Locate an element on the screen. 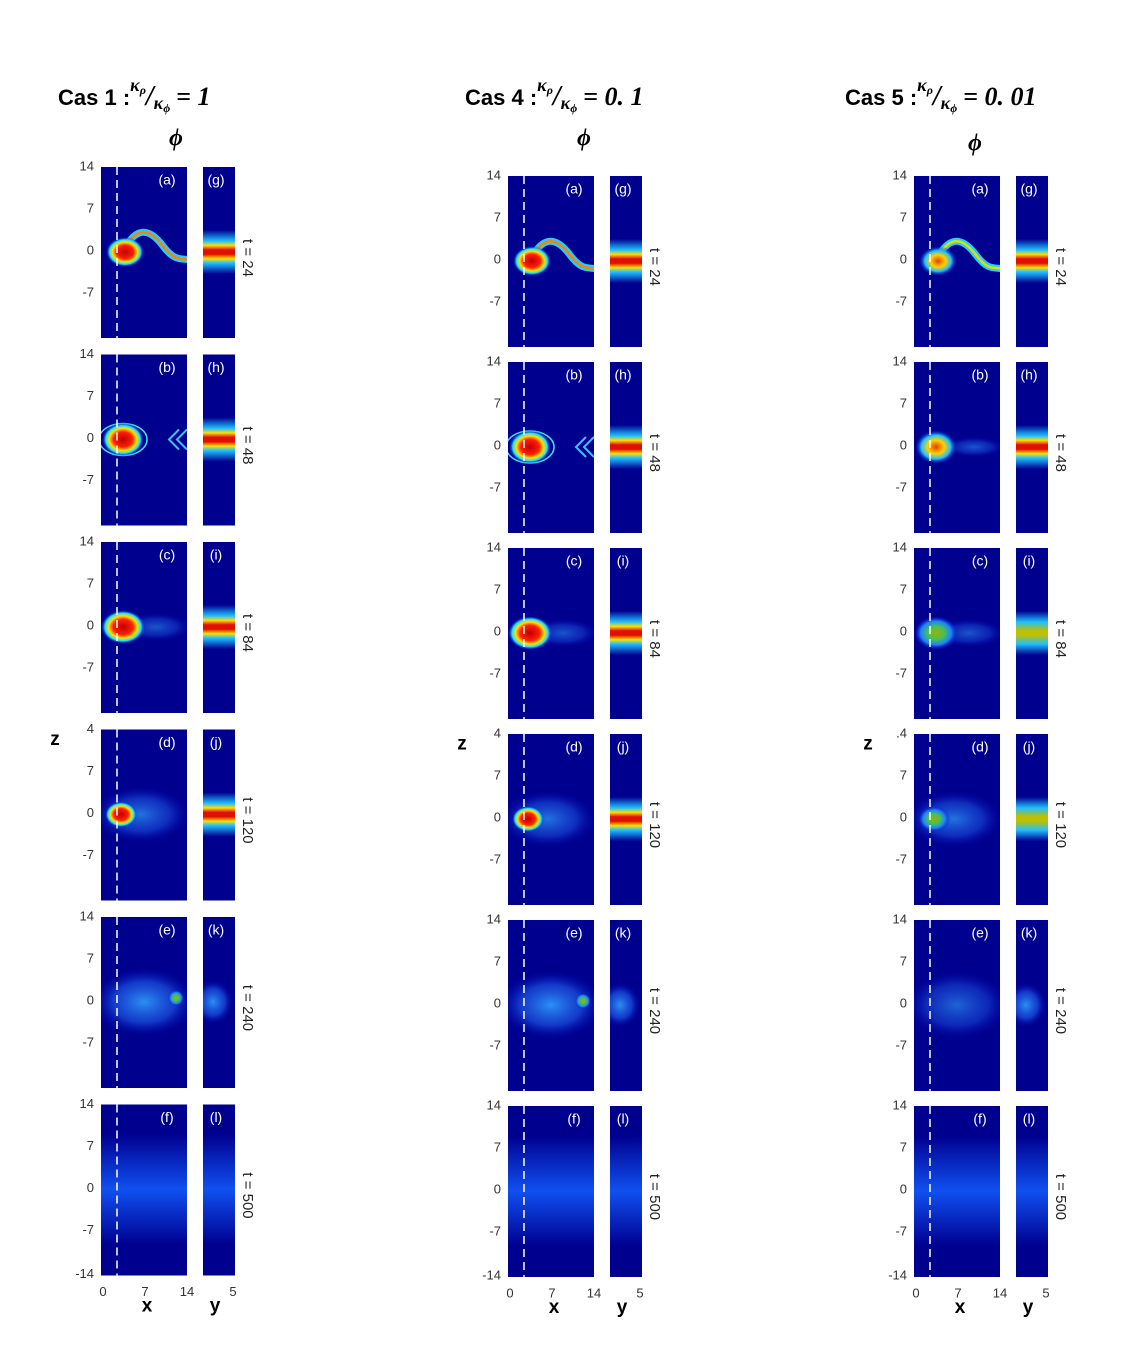  y-axis-label: y is located at coordinates (1028, 1307).